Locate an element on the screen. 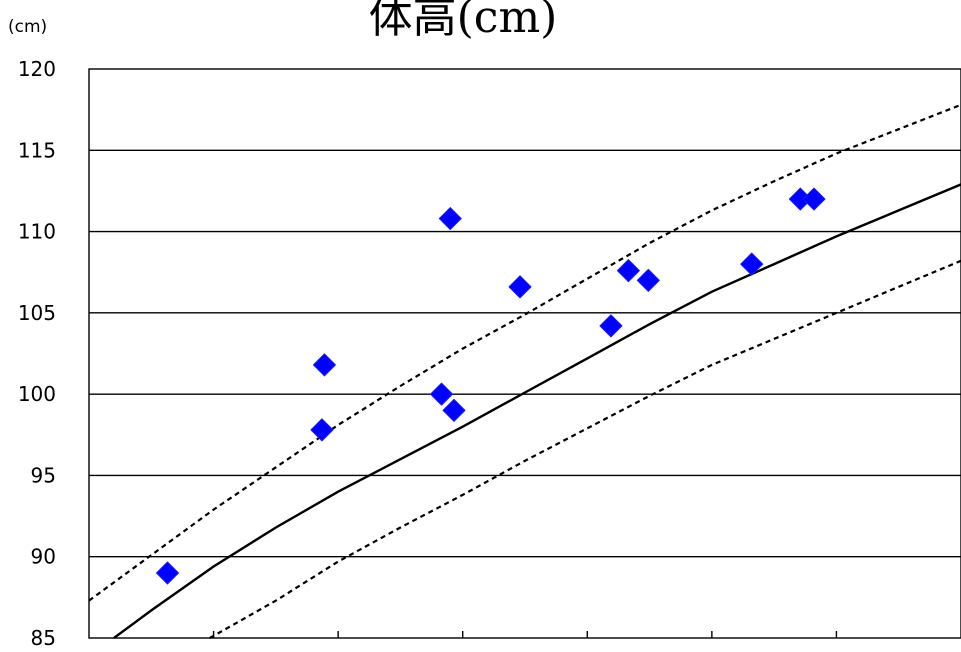 This screenshot has width=961, height=652. y-tick-label: 110 is located at coordinates (37, 232).